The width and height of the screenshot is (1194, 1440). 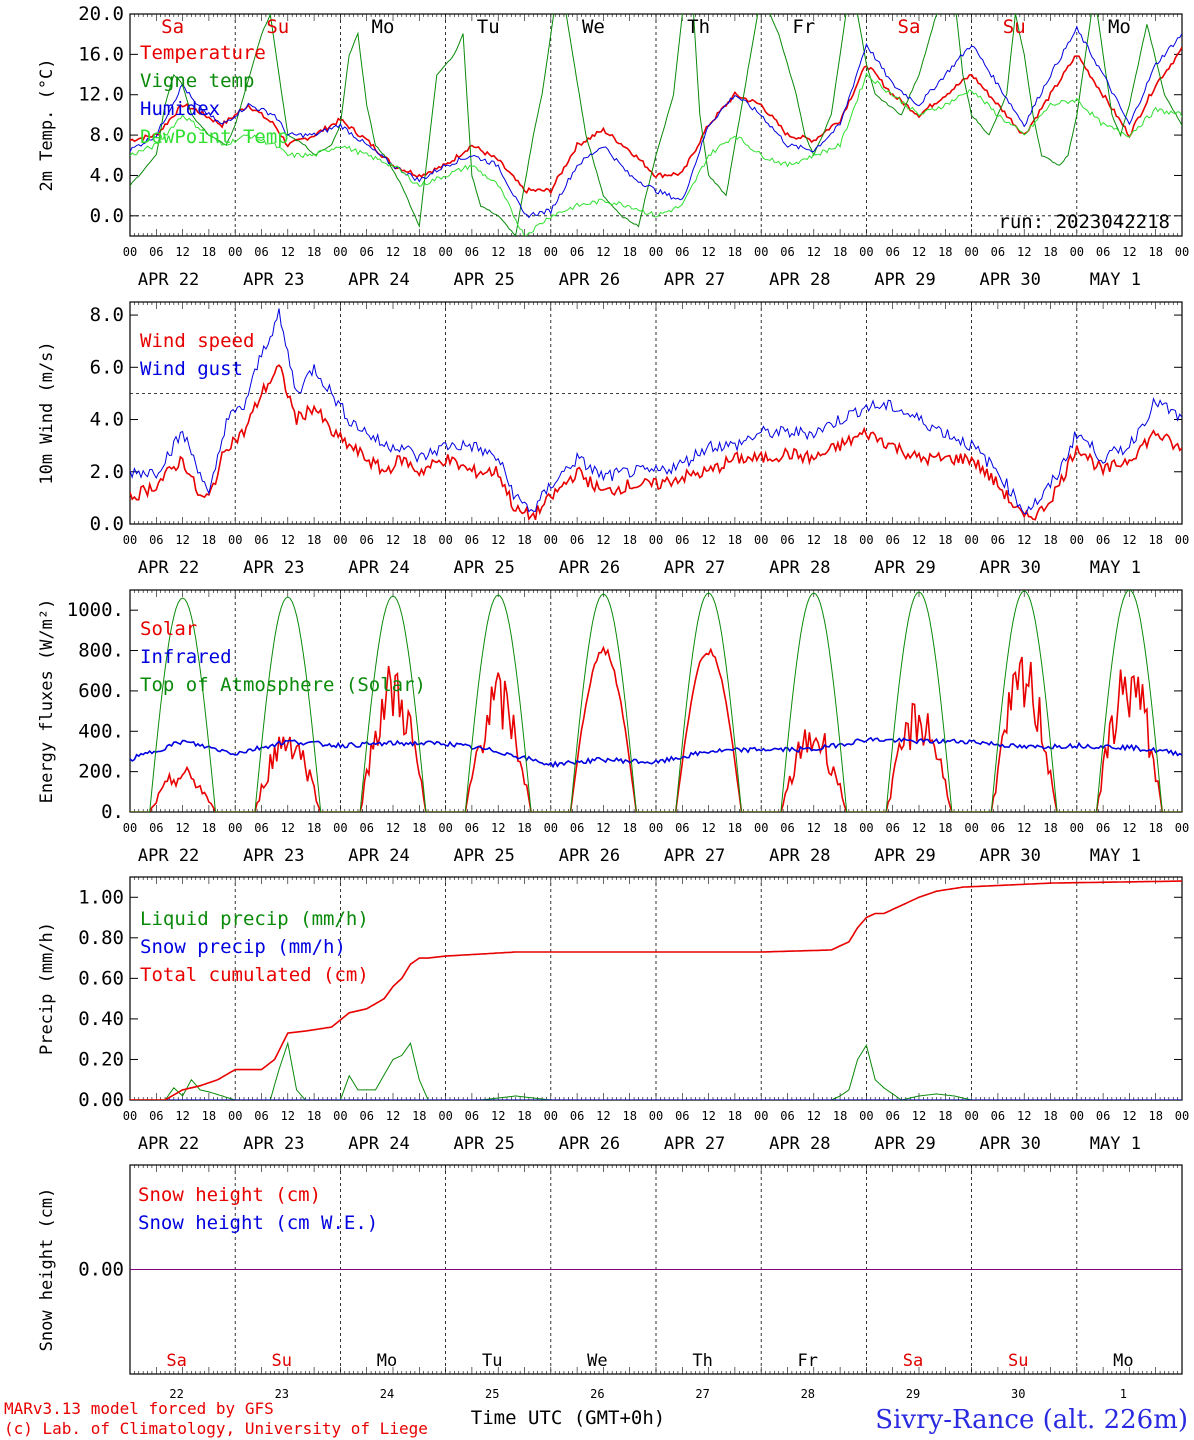 I want to click on series-line-temperature, so click(x=656, y=120).